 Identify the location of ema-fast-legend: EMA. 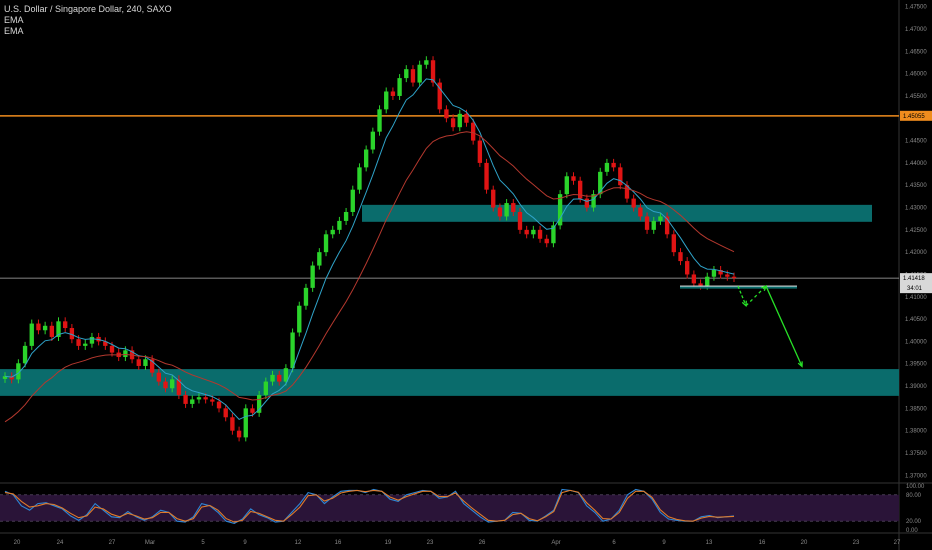
(14, 20).